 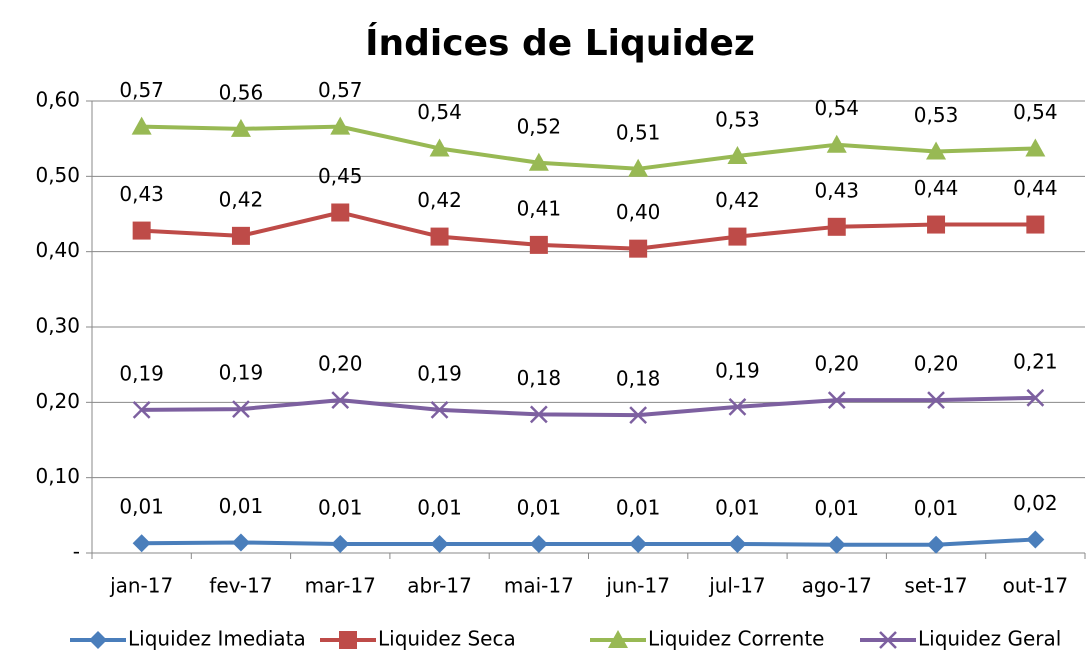 I want to click on y-tick-label: 0,40, so click(x=57, y=250).